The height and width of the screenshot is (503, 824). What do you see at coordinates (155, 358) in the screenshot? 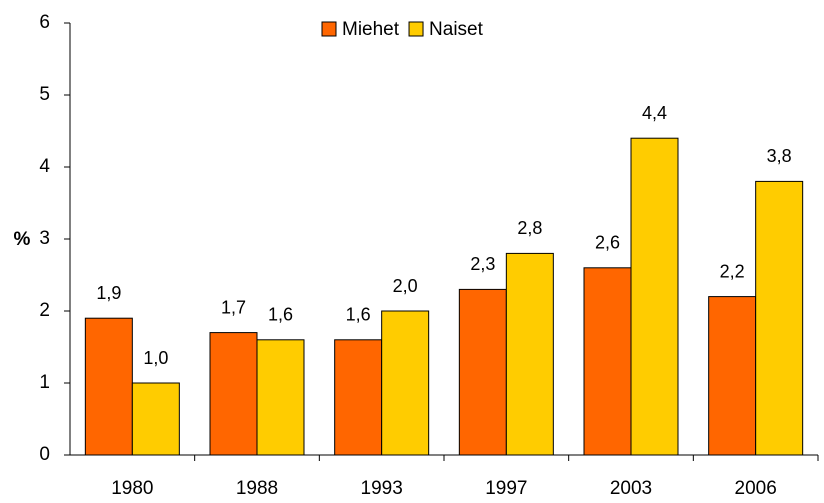
I see `value-label: 1,0` at bounding box center [155, 358].